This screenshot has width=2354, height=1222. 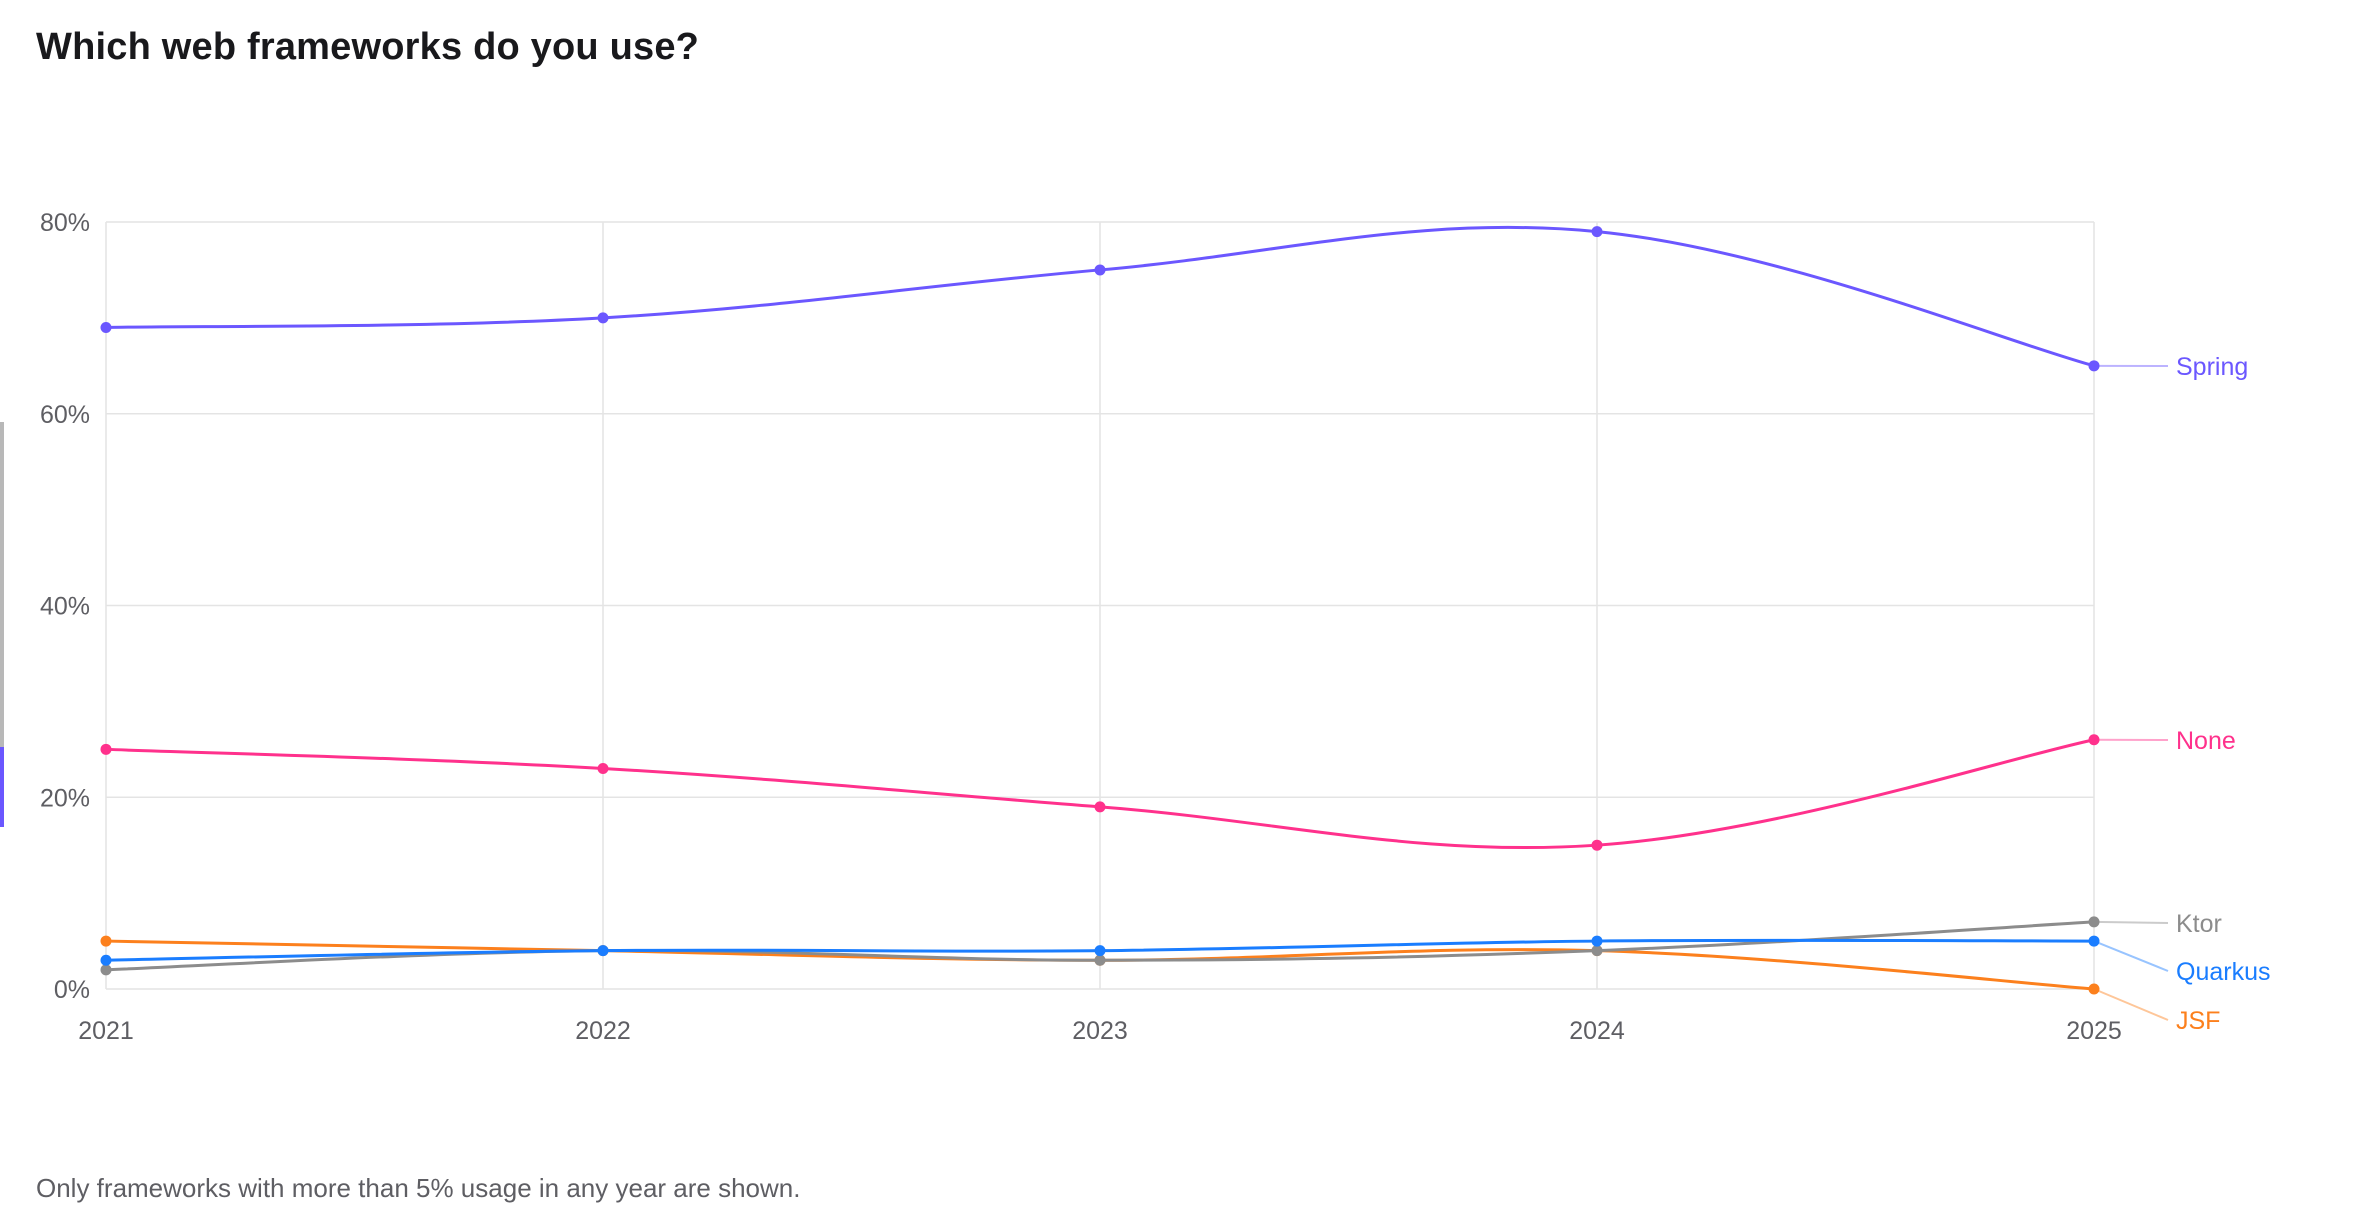 I want to click on y-tick-label: 0%, so click(x=72, y=990).